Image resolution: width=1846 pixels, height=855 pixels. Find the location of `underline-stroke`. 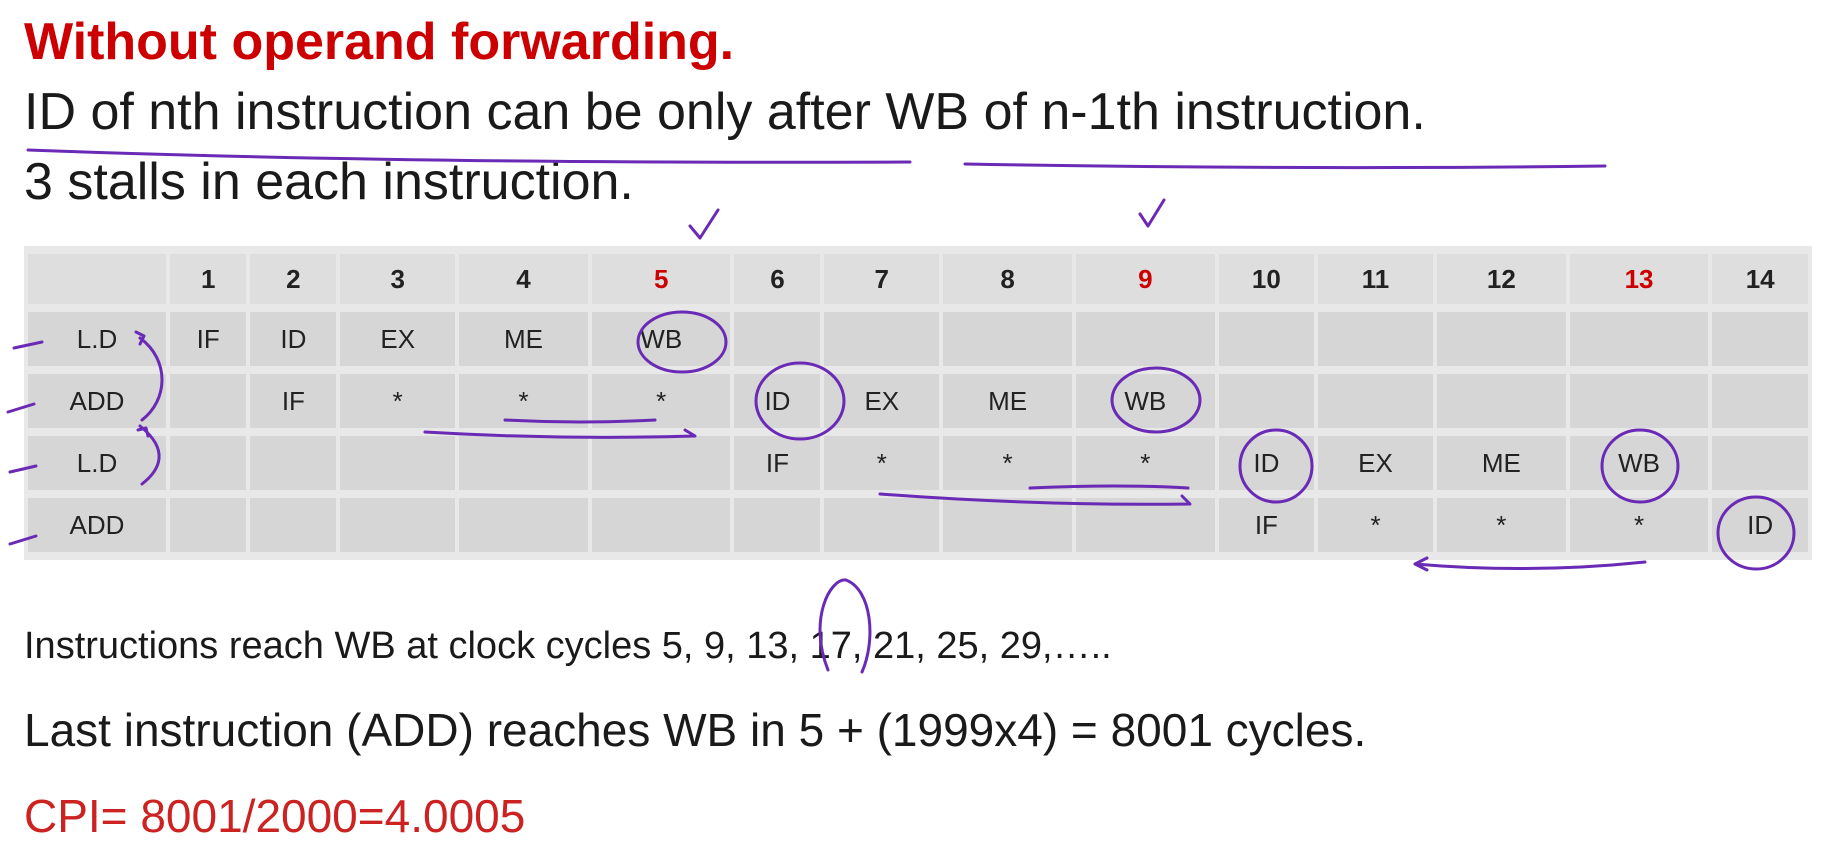

underline-stroke is located at coordinates (1285, 166).